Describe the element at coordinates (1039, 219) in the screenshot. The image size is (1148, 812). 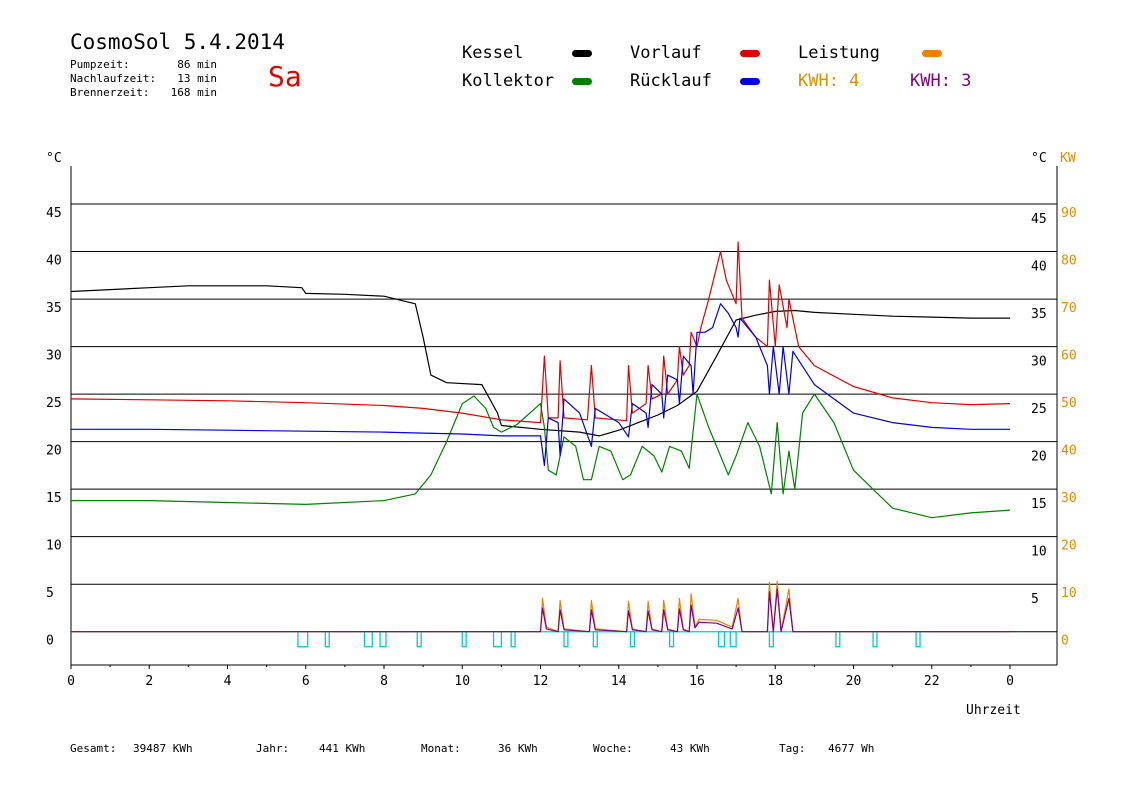
I see `y-right-tick-c-45: 45` at that location.